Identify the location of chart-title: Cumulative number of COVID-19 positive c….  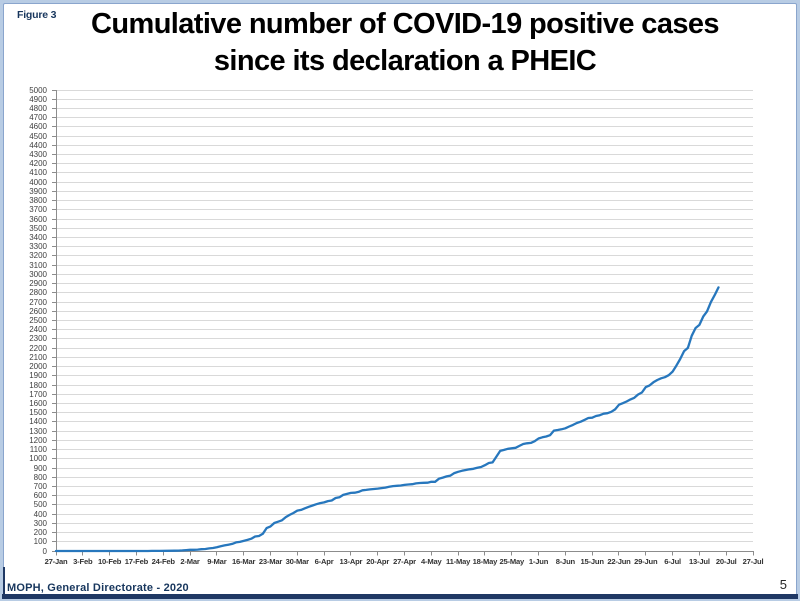
(405, 43).